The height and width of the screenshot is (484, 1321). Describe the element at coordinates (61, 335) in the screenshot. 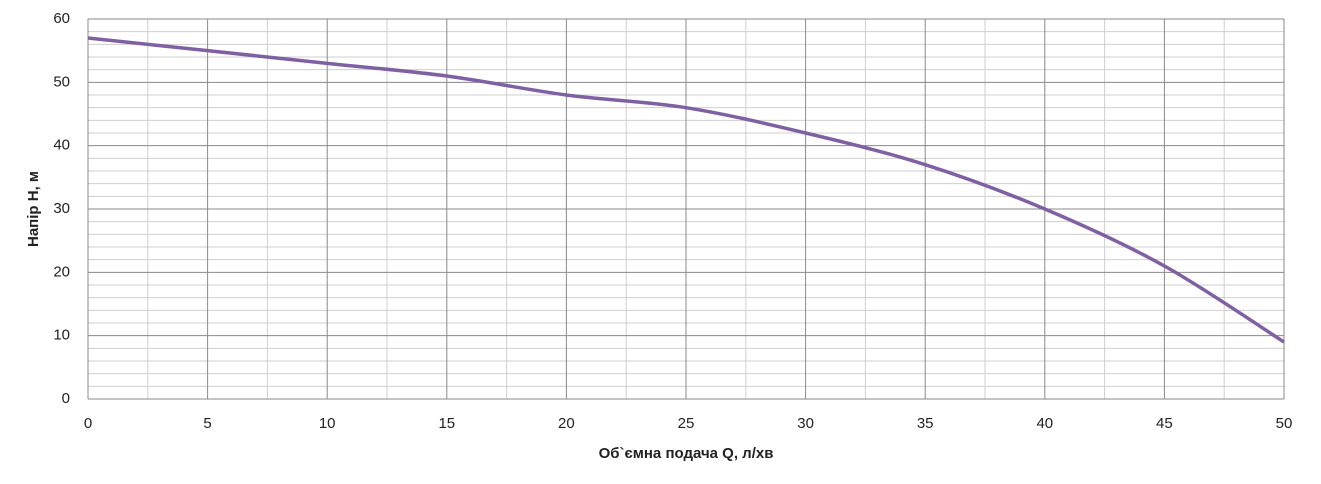

I see `y-tick-label: 10` at that location.